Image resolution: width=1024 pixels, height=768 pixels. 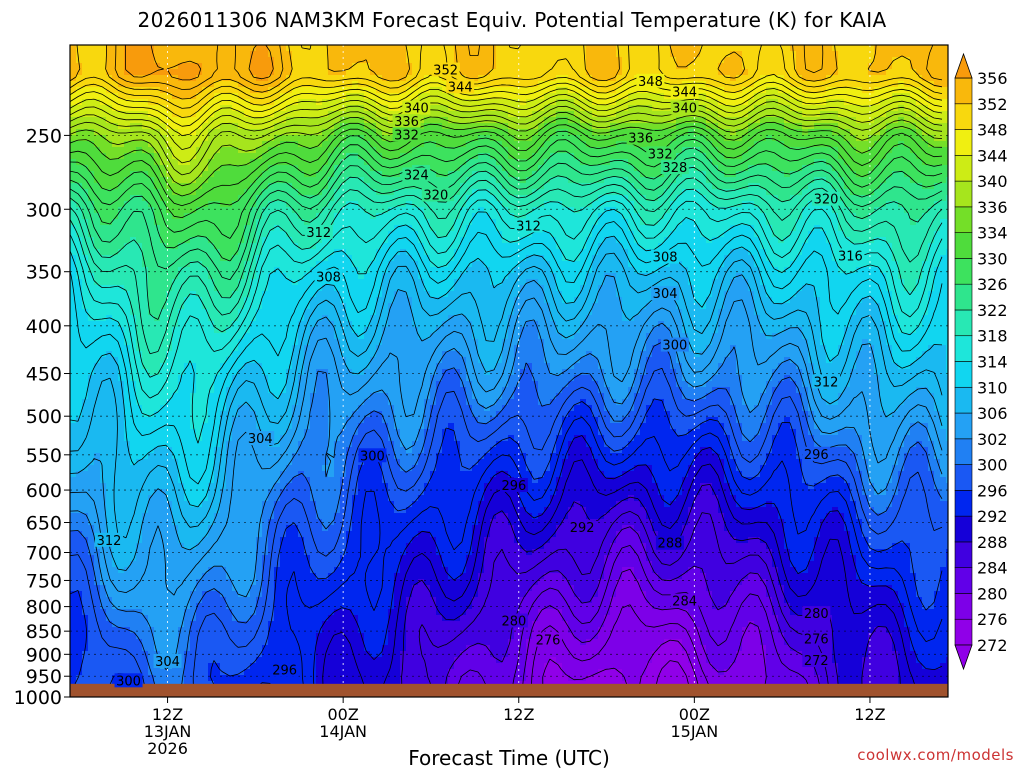 What do you see at coordinates (992, 490) in the screenshot?
I see `colorbar-level-label: 296` at bounding box center [992, 490].